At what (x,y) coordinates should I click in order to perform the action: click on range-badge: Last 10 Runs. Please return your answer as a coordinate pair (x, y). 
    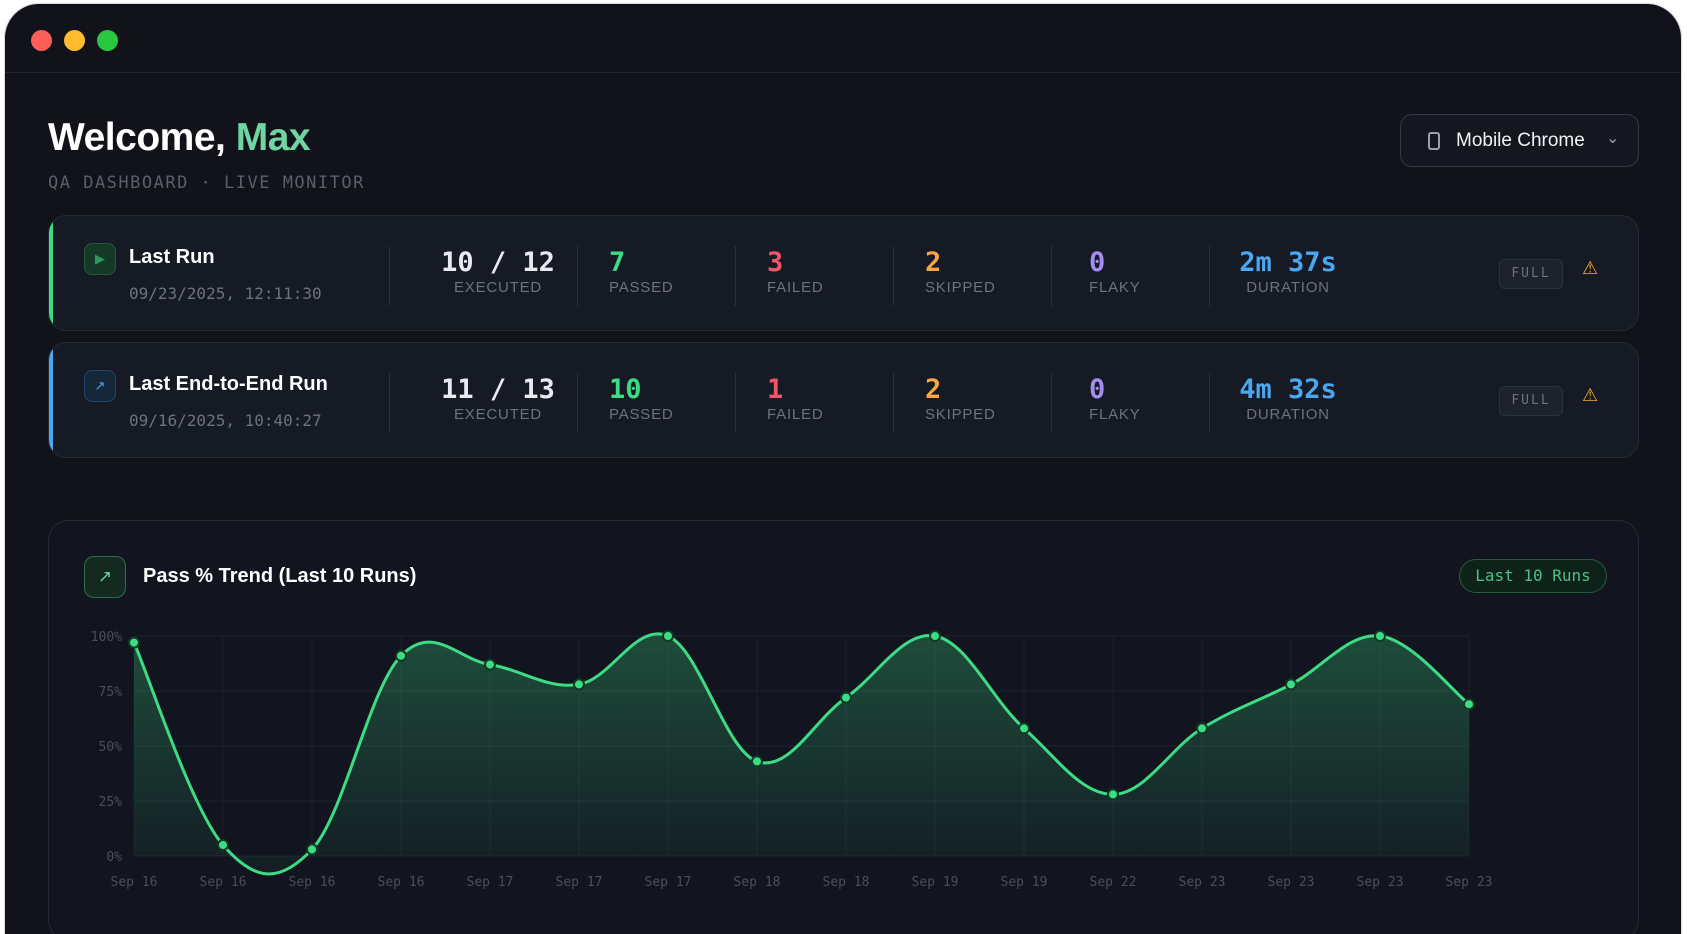
    Looking at the image, I should click on (1533, 576).